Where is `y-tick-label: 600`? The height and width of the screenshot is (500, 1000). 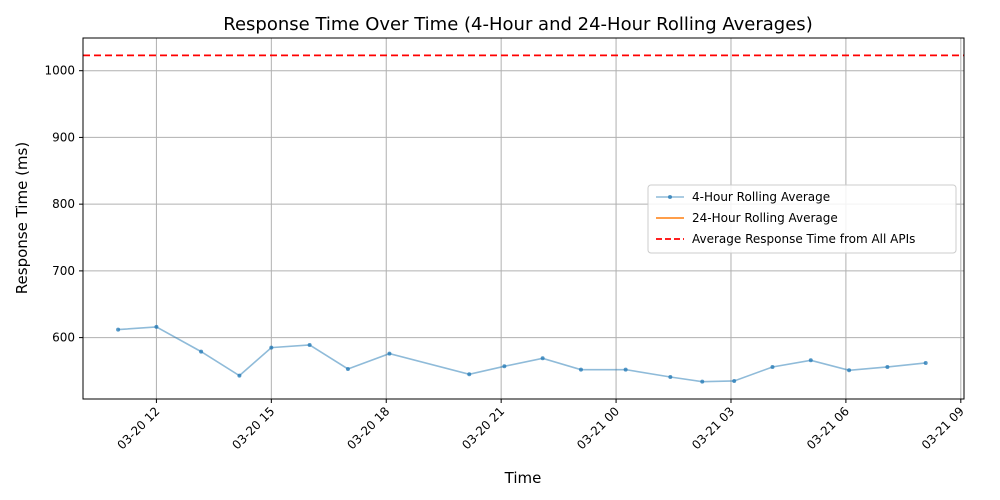
y-tick-label: 600 is located at coordinates (63, 338).